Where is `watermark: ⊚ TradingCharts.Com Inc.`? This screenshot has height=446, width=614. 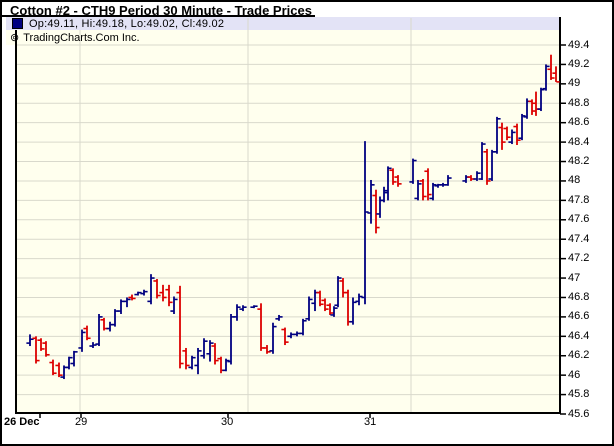 watermark: ⊚ TradingCharts.Com Inc. is located at coordinates (75, 38).